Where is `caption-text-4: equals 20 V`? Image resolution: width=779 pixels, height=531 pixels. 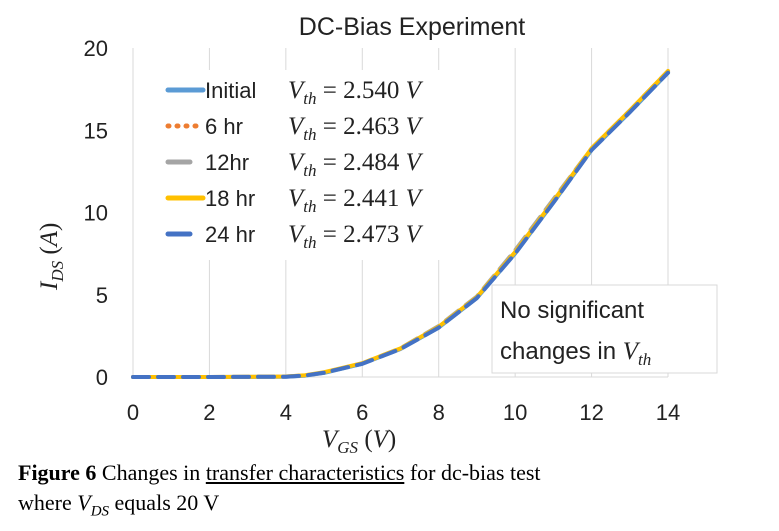
caption-text-4: equals 20 V is located at coordinates (164, 502).